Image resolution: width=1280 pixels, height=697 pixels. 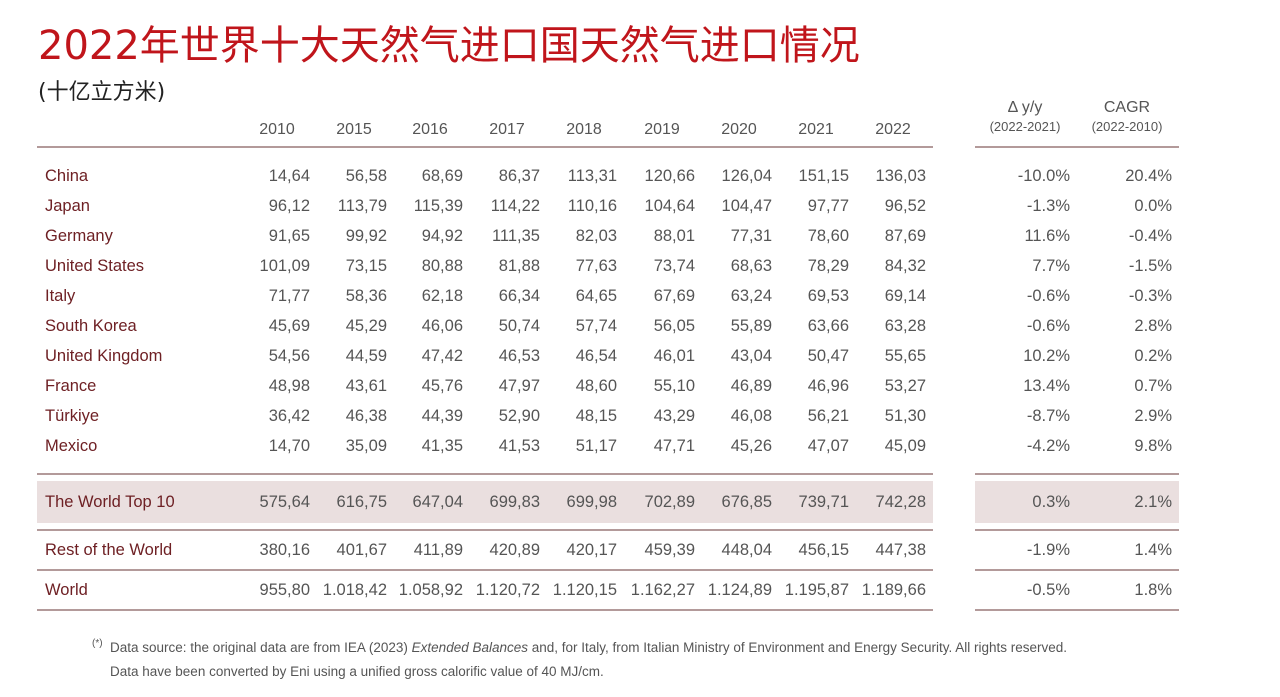 I want to click on value-cell: 47,07, so click(x=828, y=446).